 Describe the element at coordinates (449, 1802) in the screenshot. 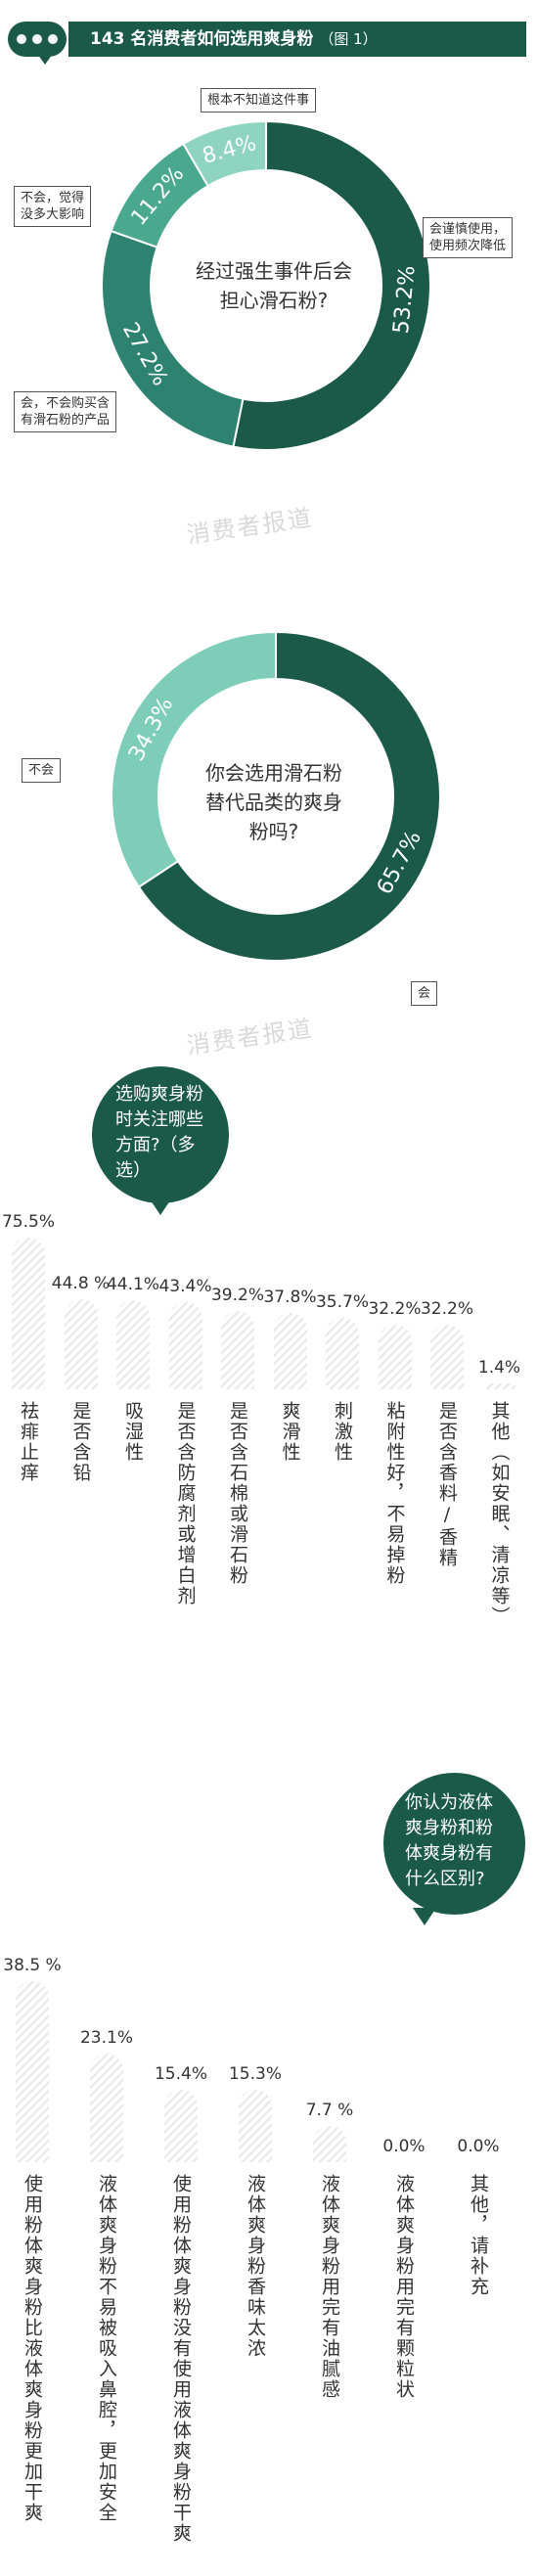

I see `bubble-line: 你认为液体` at that location.